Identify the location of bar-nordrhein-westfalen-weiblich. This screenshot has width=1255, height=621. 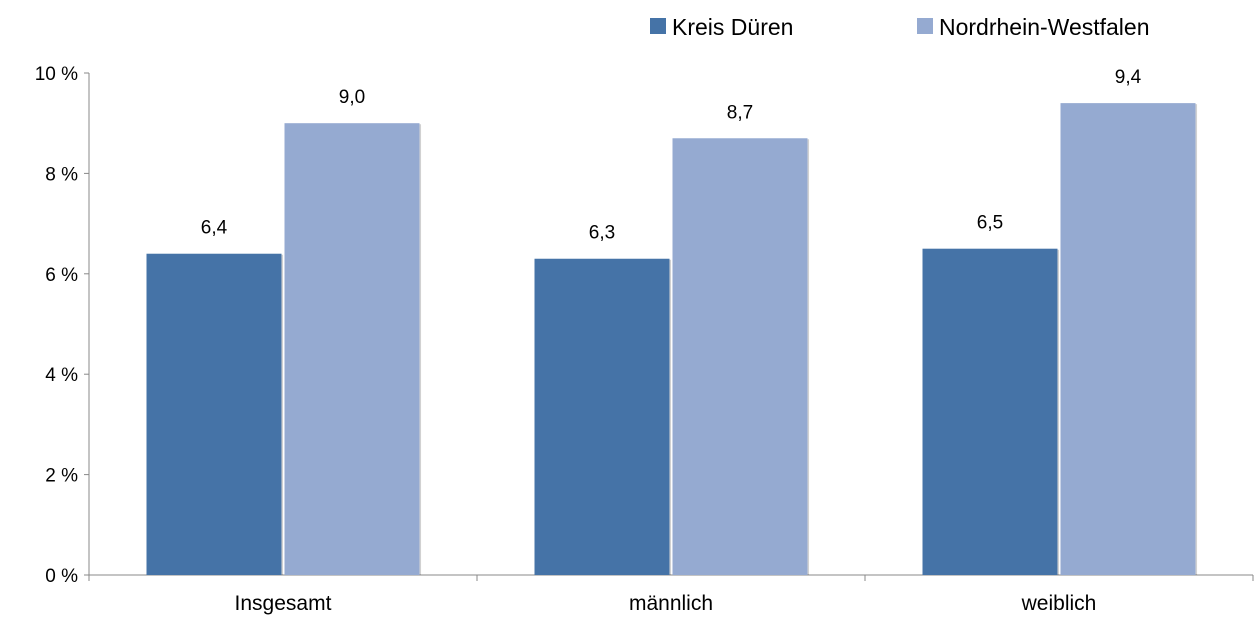
(1128, 339).